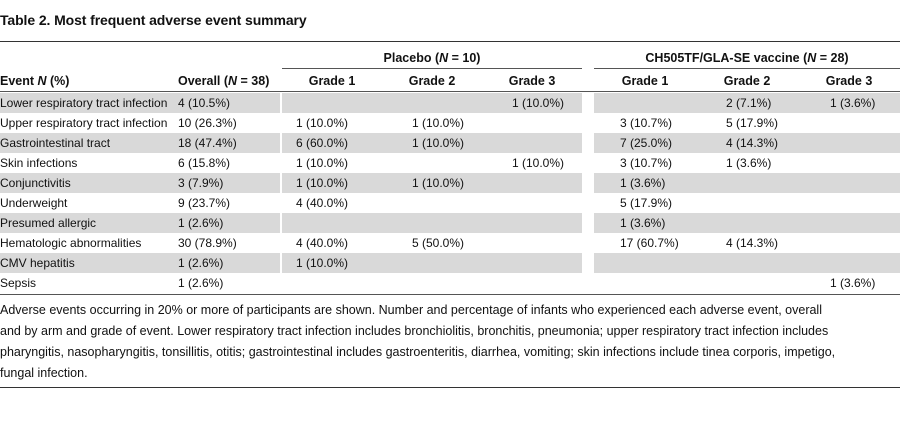  I want to click on cell-overall: 30 (78.9%), so click(207, 243).